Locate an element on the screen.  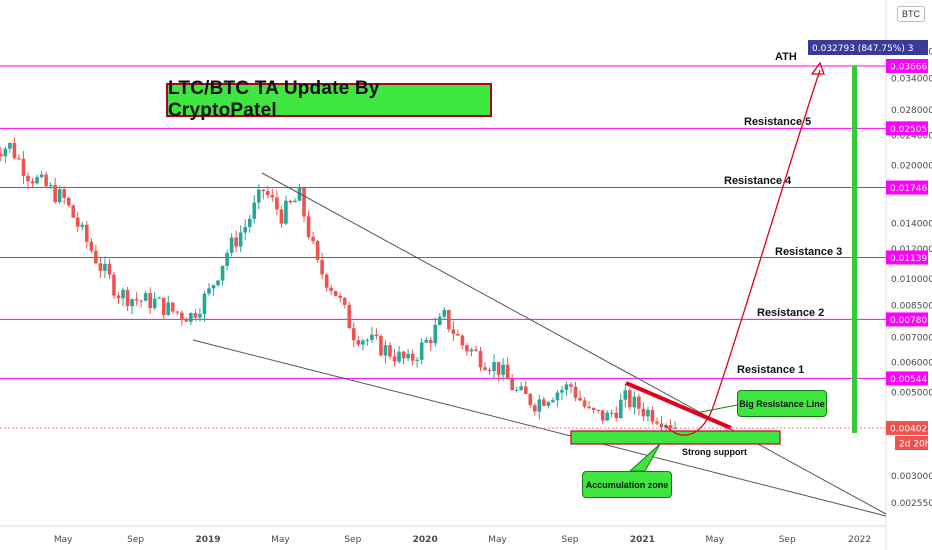
y-tick-2: 0.028000 is located at coordinates (911, 111).